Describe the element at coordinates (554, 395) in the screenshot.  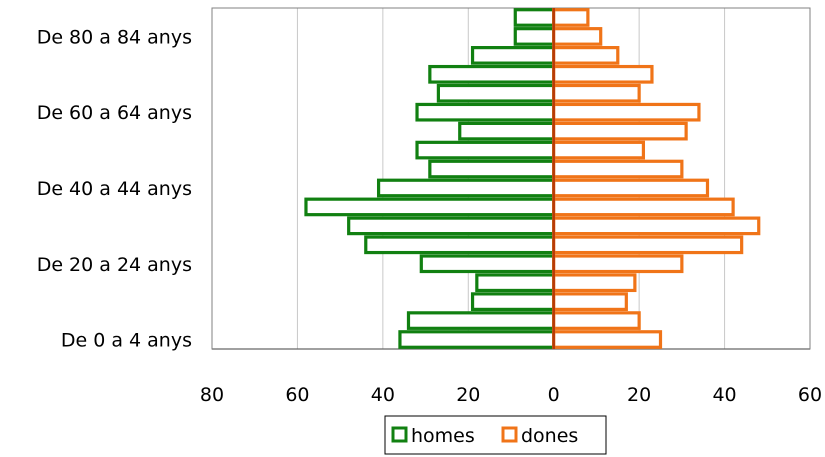
I see `x-tick-label: 0` at that location.